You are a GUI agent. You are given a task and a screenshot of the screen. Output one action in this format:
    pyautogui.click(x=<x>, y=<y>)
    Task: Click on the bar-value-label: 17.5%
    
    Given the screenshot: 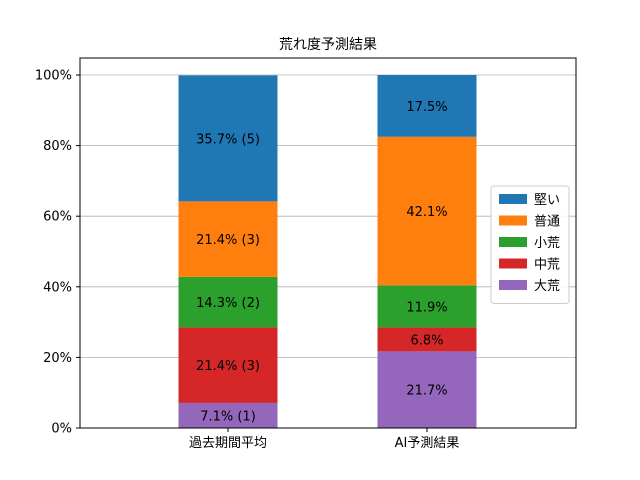 What is the action you would take?
    pyautogui.click(x=426, y=107)
    